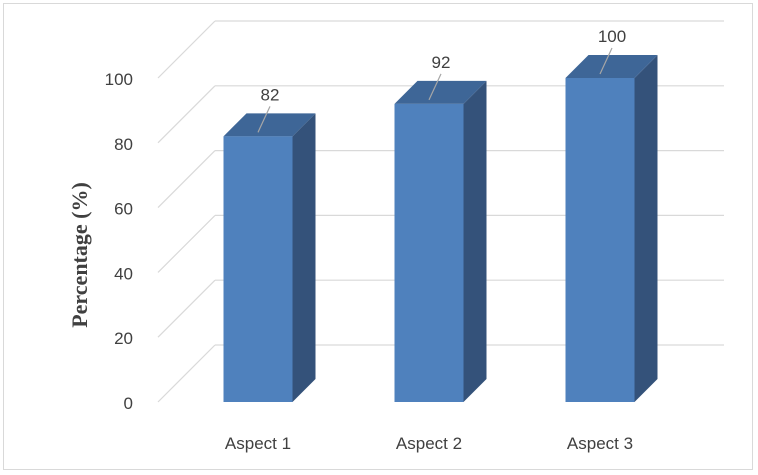 The height and width of the screenshot is (475, 758). Describe the element at coordinates (123, 209) in the screenshot. I see `y-tick-label: 60` at that location.